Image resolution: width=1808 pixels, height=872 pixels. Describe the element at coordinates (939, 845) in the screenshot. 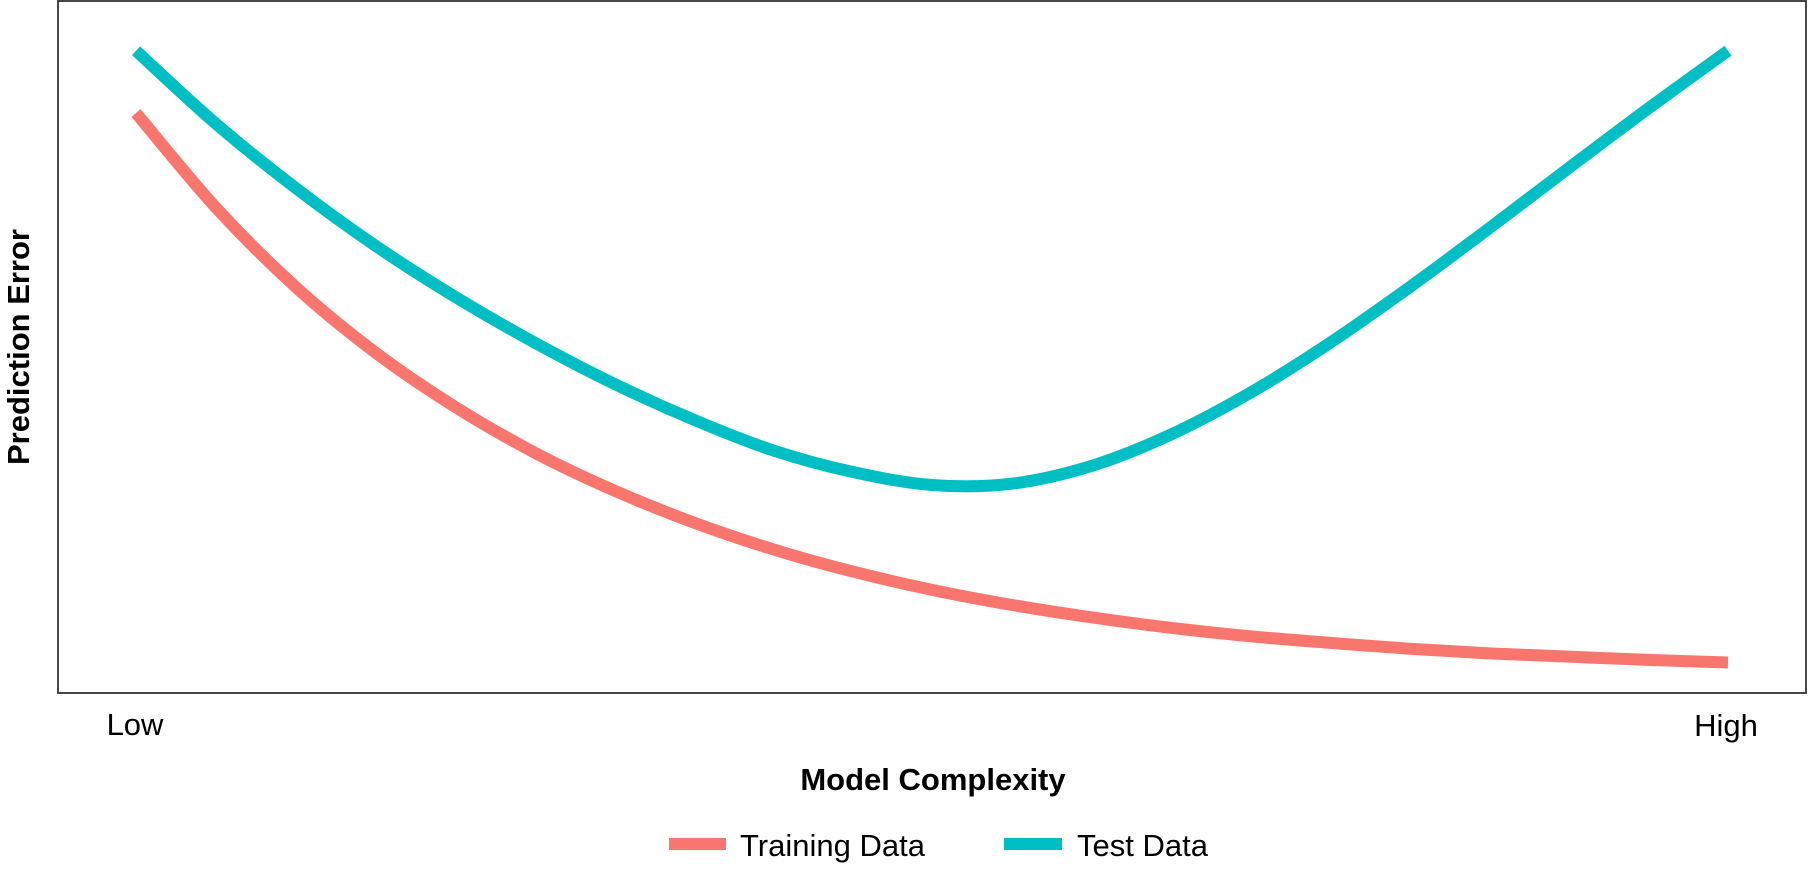

I see `legend: Training Data Test Data` at that location.